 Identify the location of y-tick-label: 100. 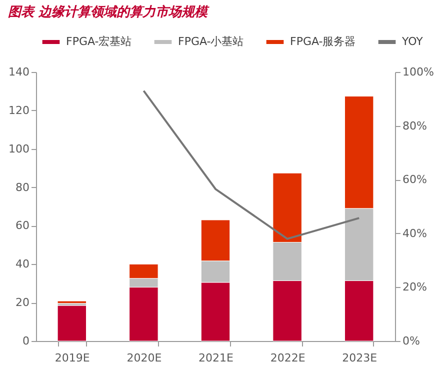
(19, 149).